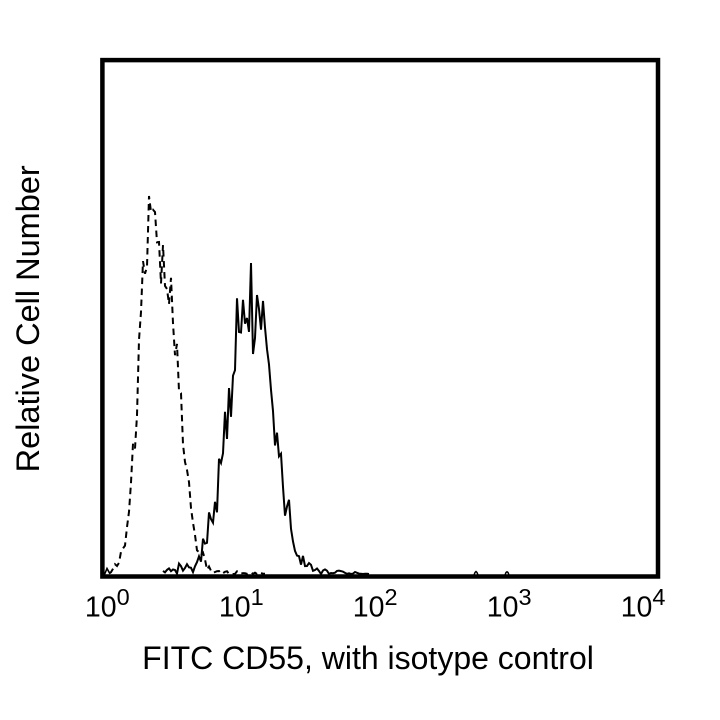 The image size is (720, 720). Describe the element at coordinates (525, 597) in the screenshot. I see `svg-text: 3` at that location.